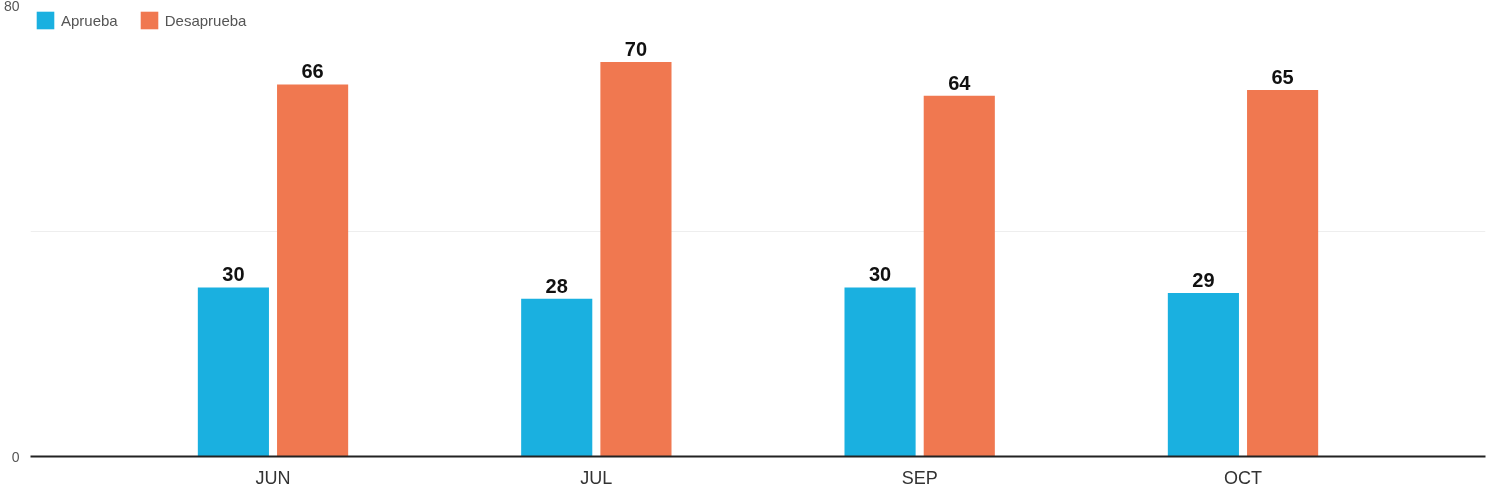 This screenshot has height=503, width=1510. Describe the element at coordinates (556, 285) in the screenshot. I see `data-label: 28` at that location.